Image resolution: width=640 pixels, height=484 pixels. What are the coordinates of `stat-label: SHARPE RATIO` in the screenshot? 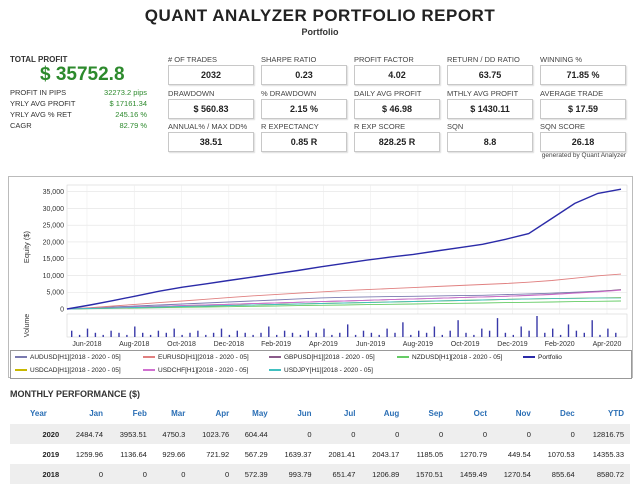 It's located at (289, 59).